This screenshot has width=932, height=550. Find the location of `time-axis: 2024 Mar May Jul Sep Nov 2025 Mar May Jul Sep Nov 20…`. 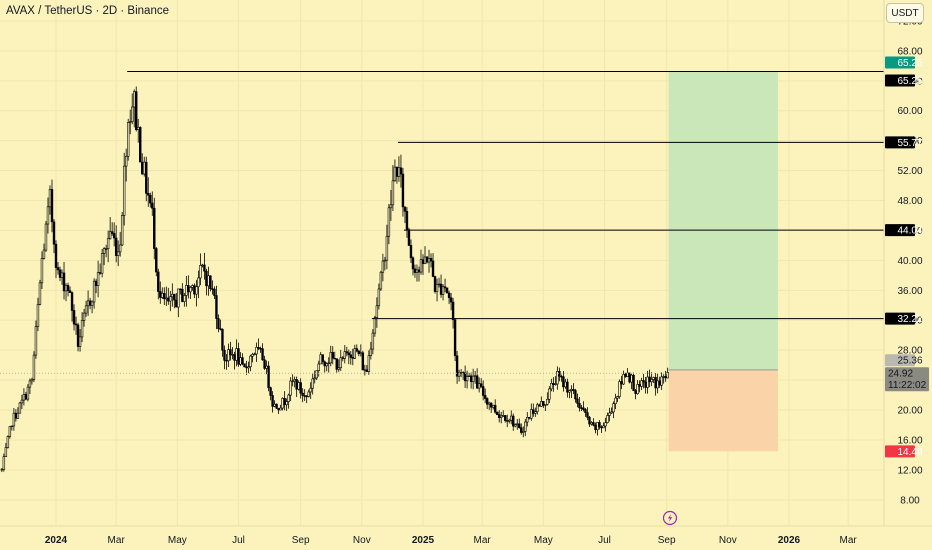

time-axis: 2024 Mar May Jul Sep Nov 2025 Mar May Jul Sep Nov 20… is located at coordinates (466, 535).